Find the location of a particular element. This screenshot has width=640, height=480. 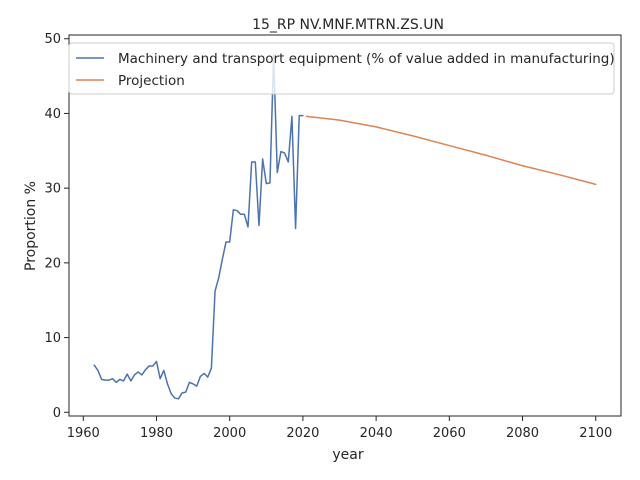

y-tick-label-30: 30 is located at coordinates (52, 189).